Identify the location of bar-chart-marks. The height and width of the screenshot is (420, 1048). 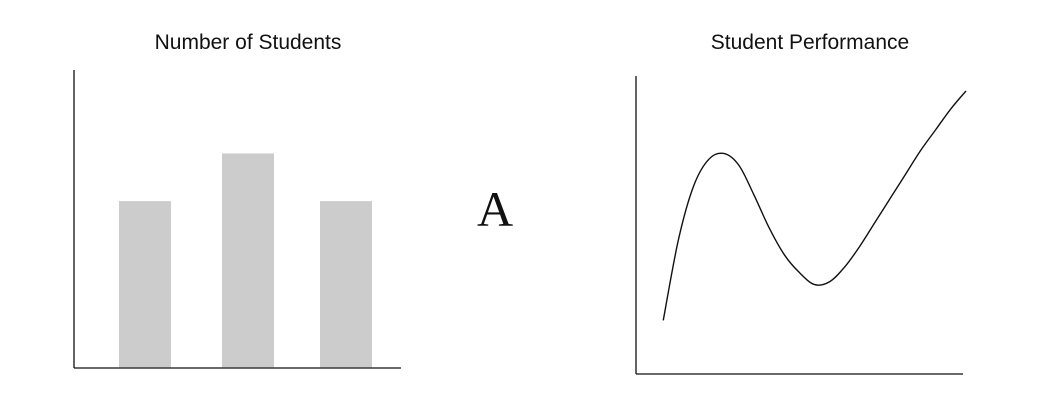
(245, 260).